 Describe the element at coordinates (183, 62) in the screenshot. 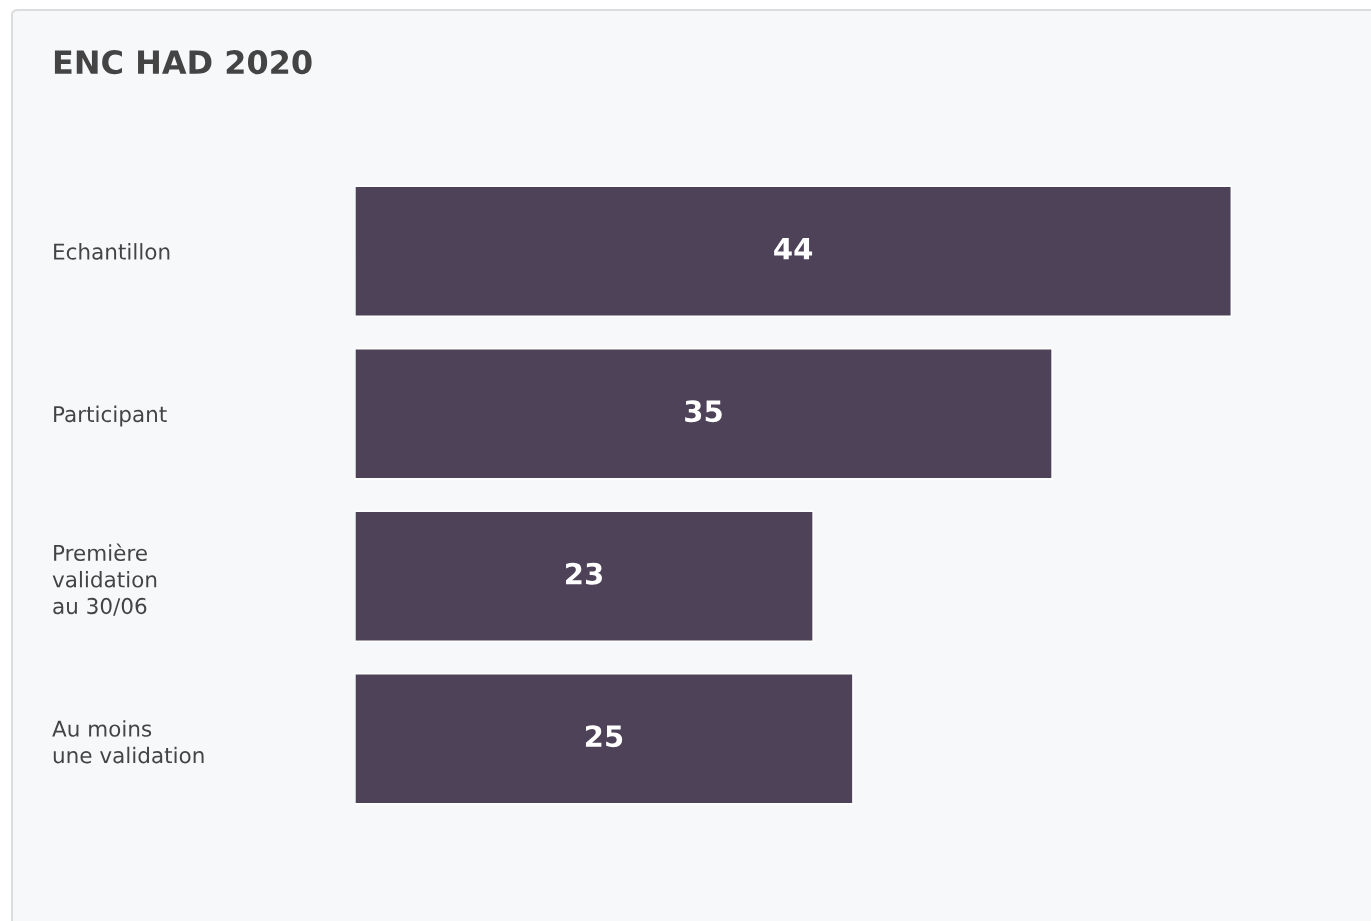

I see `chart-title: ENC HAD 2020` at that location.